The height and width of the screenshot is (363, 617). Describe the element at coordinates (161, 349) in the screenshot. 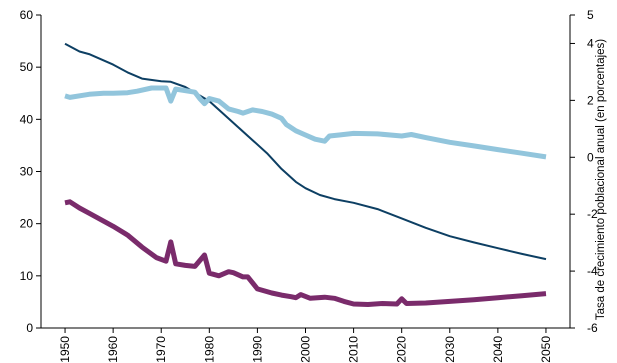

I see `x-tick-label: 1970` at that location.